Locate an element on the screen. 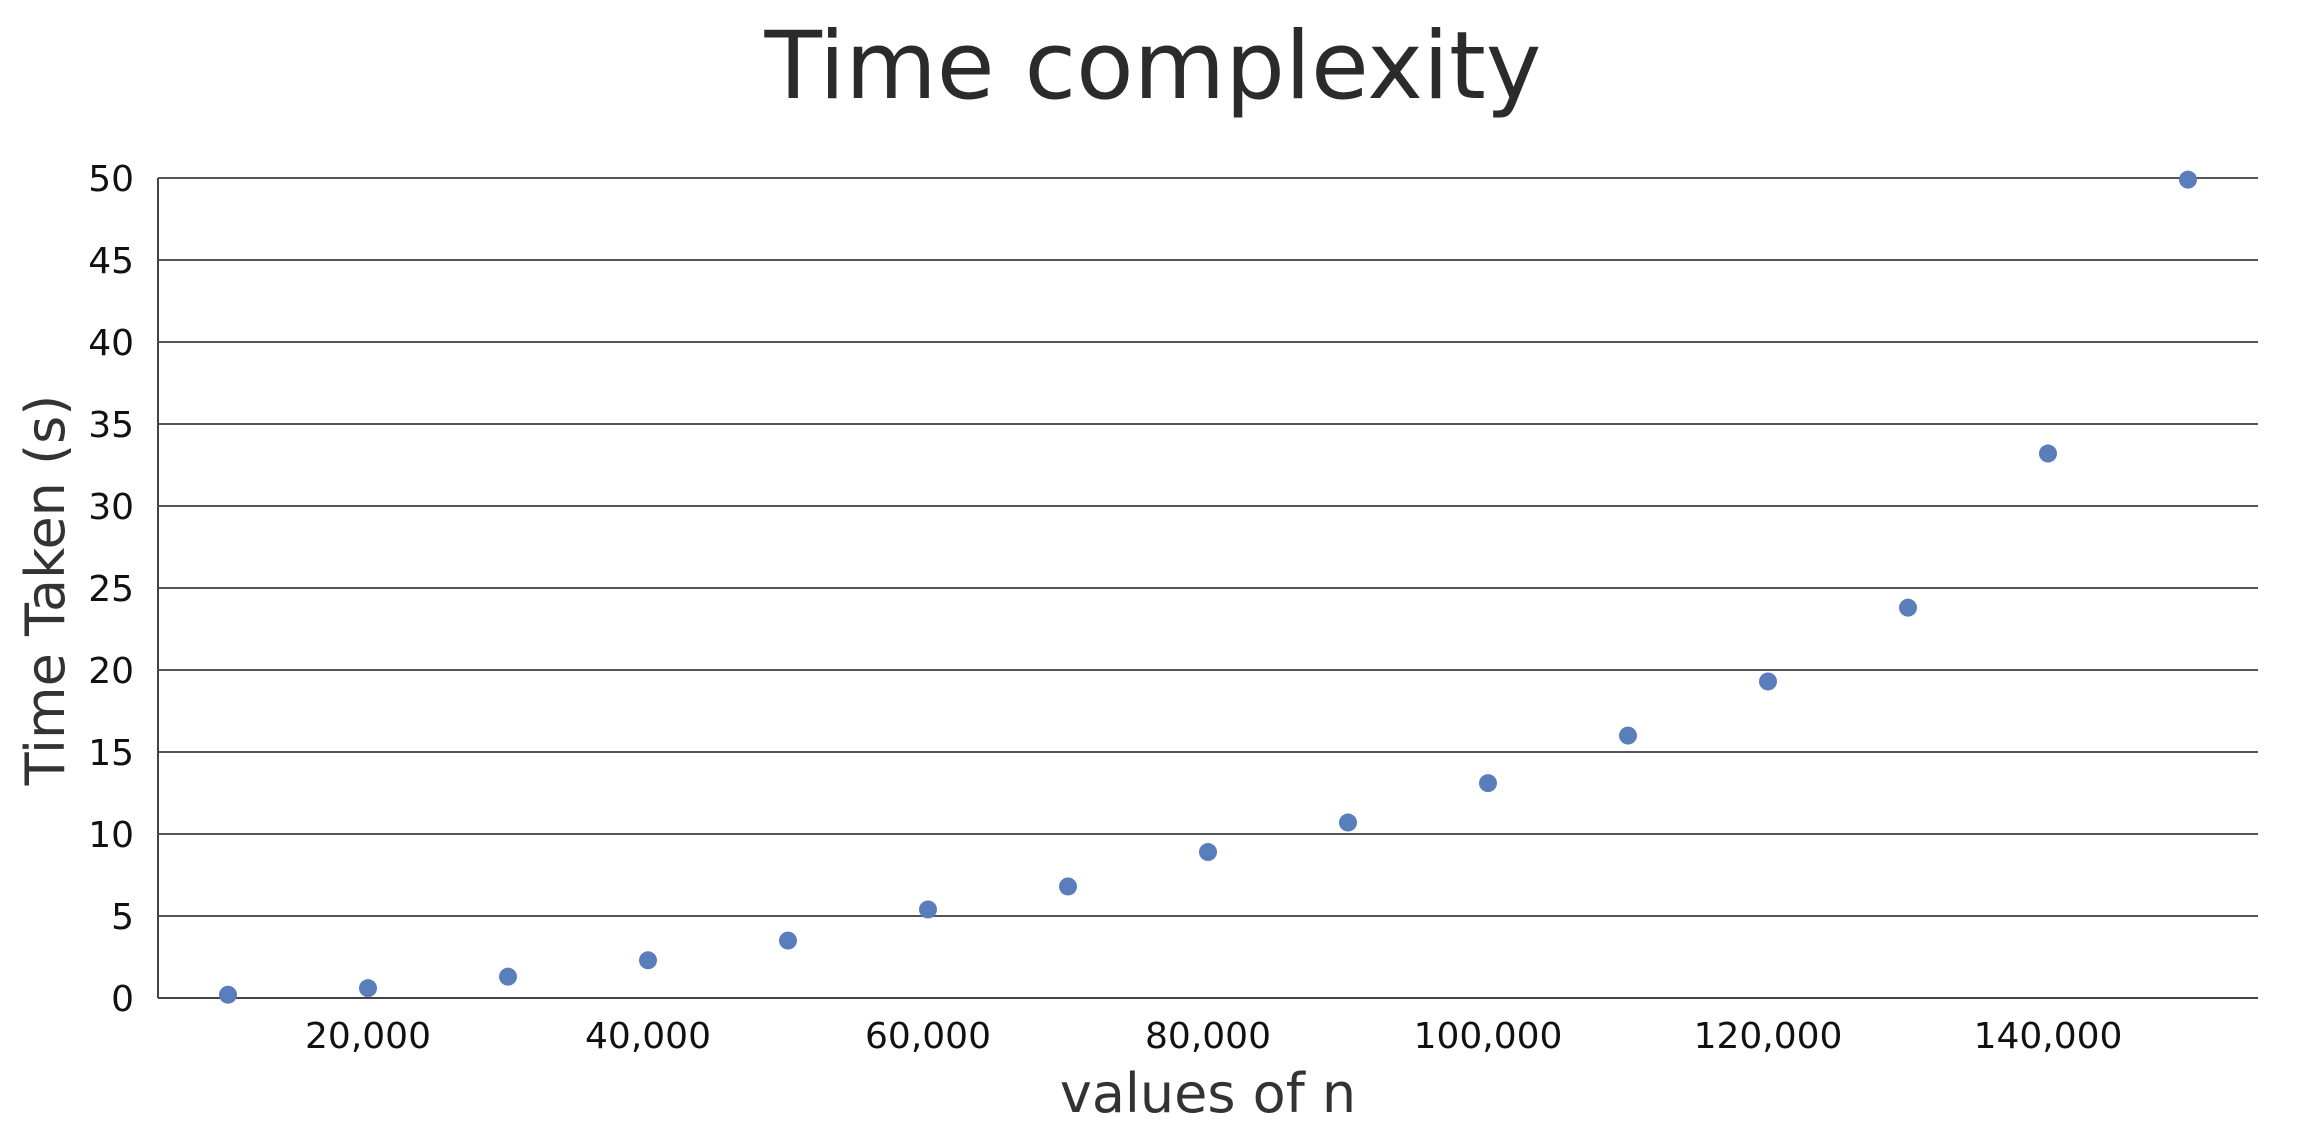  y-tick-label: 50 is located at coordinates (111, 179).